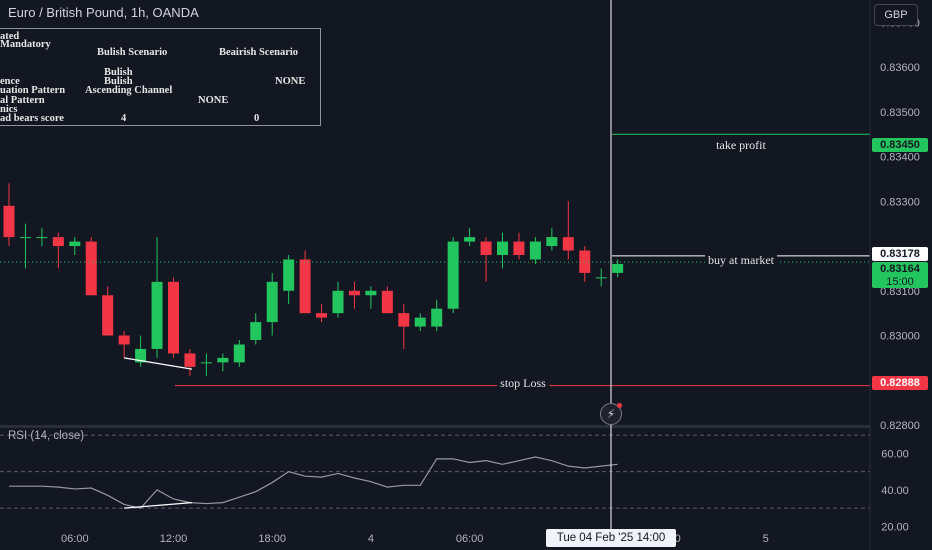  I want to click on last-price-badge: 0.83164, so click(900, 269).